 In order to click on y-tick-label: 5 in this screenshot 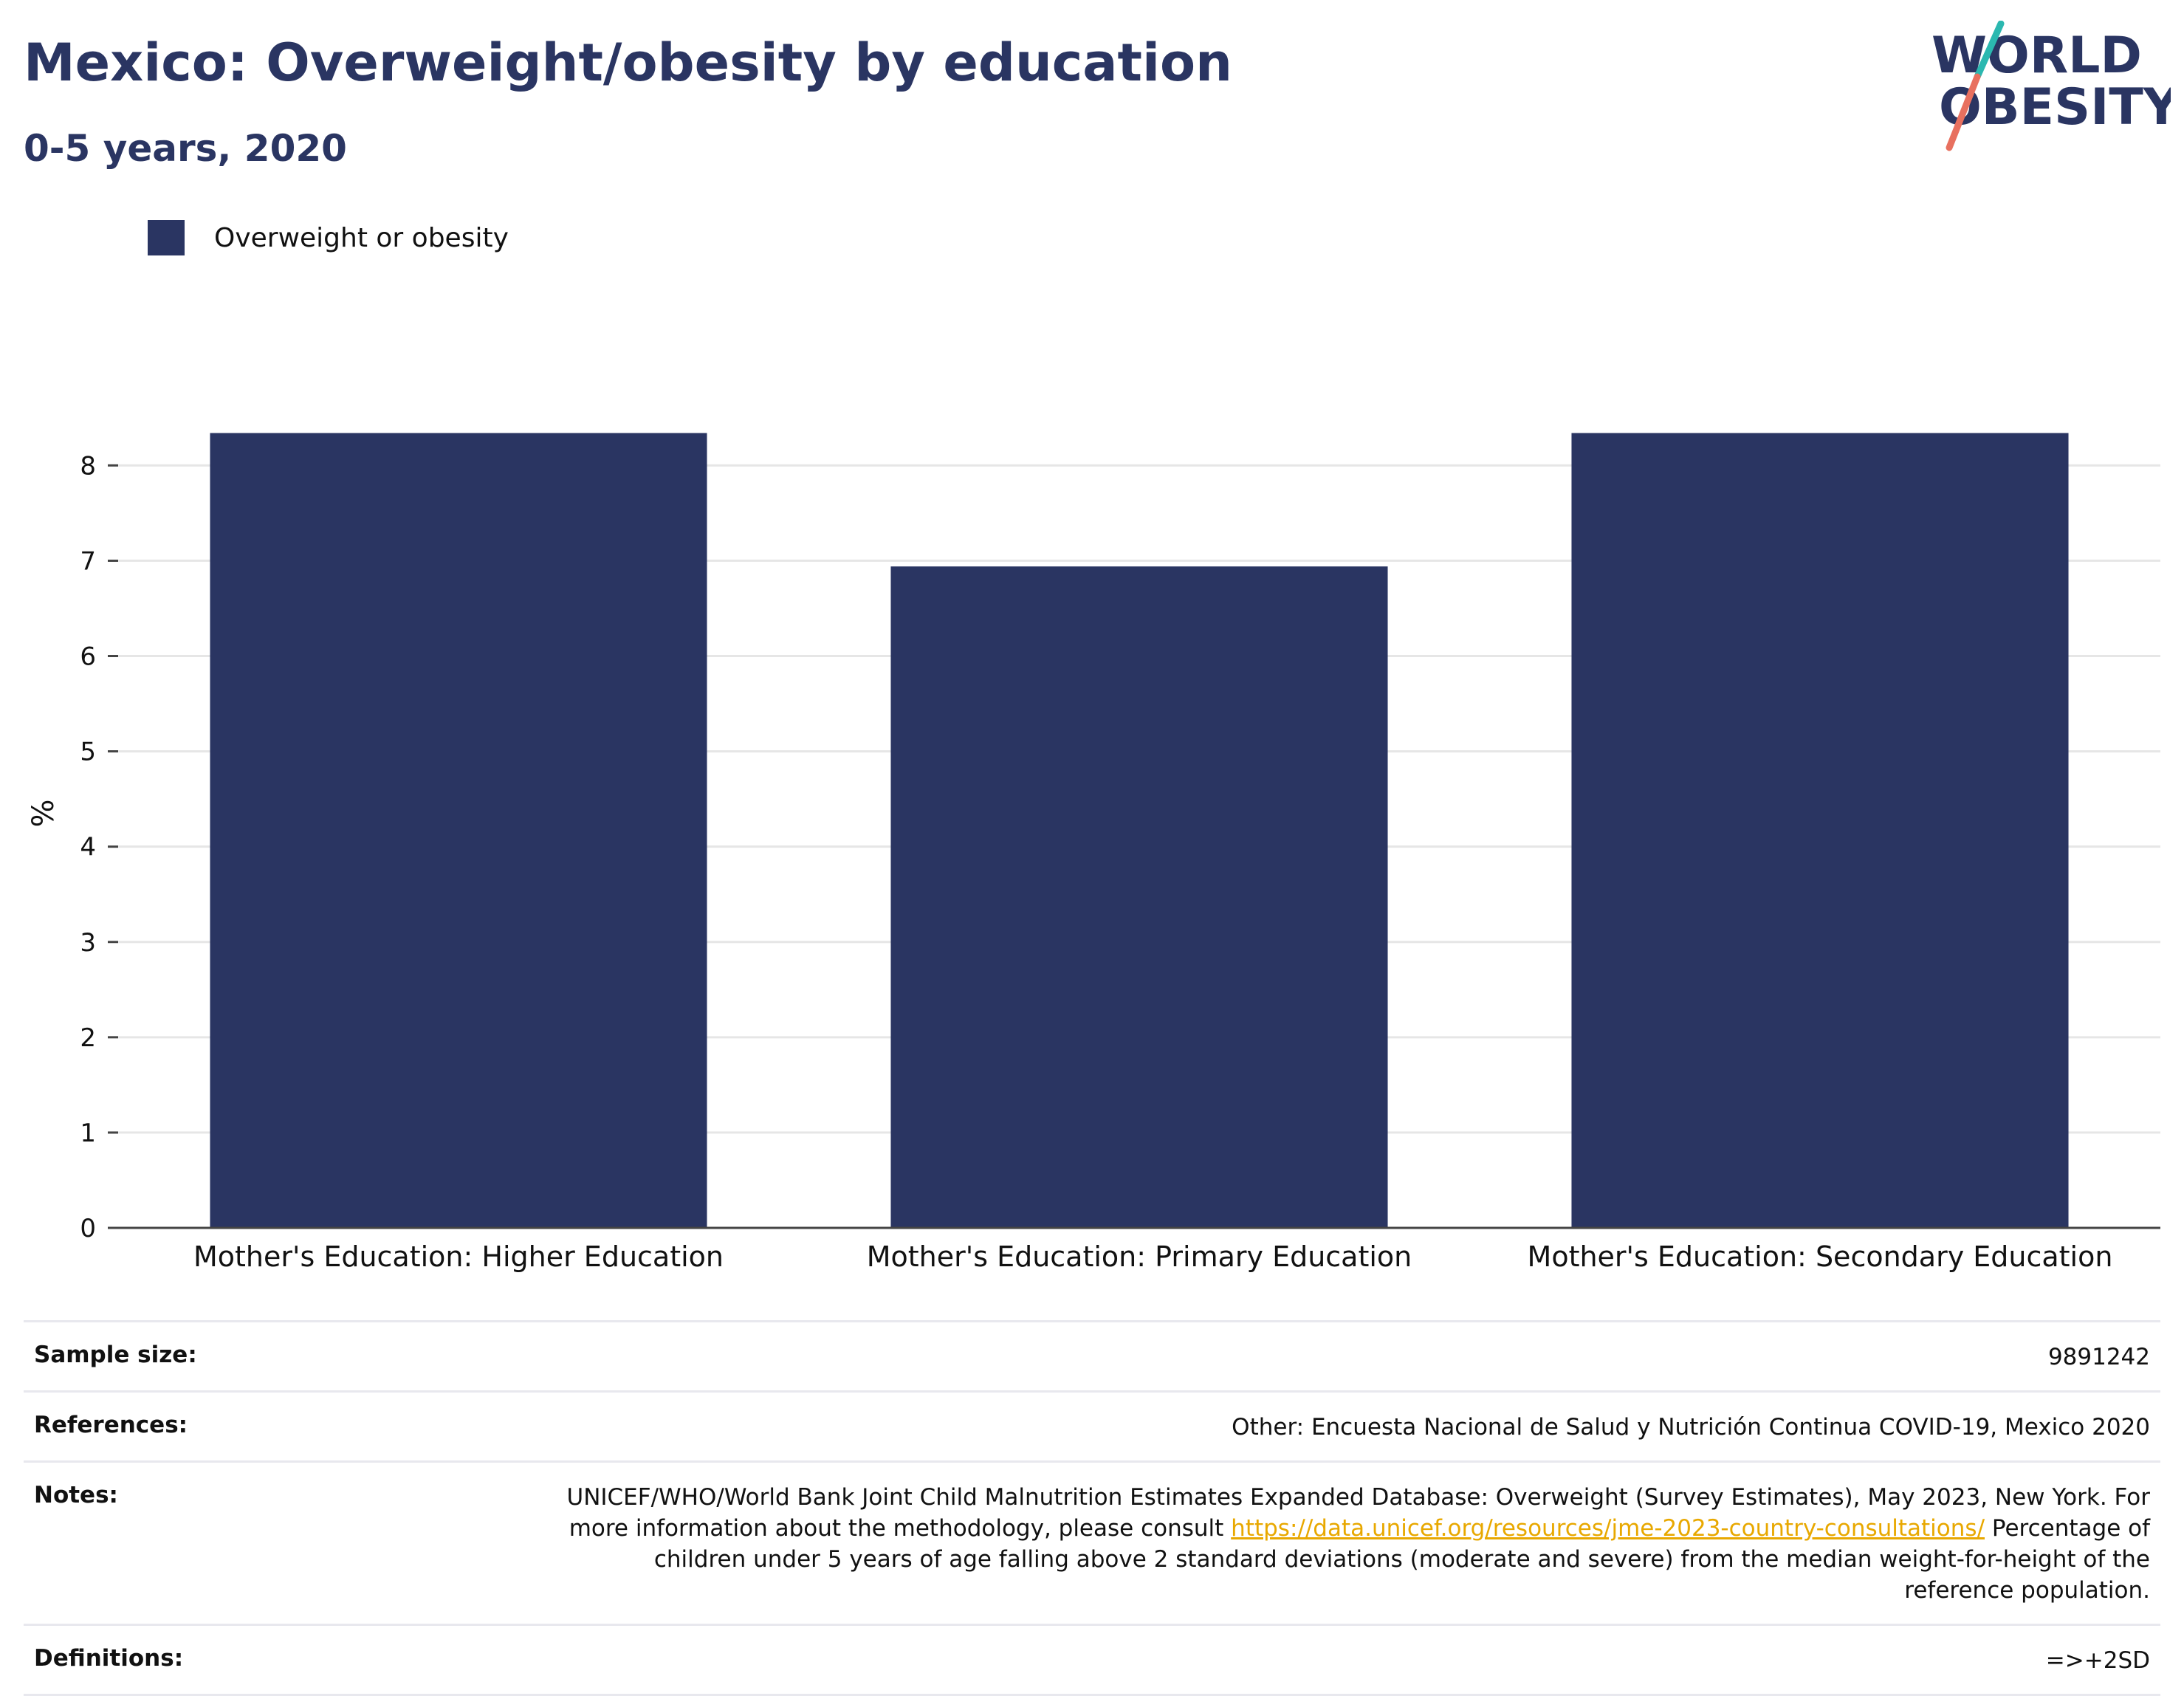, I will do `click(88, 752)`.